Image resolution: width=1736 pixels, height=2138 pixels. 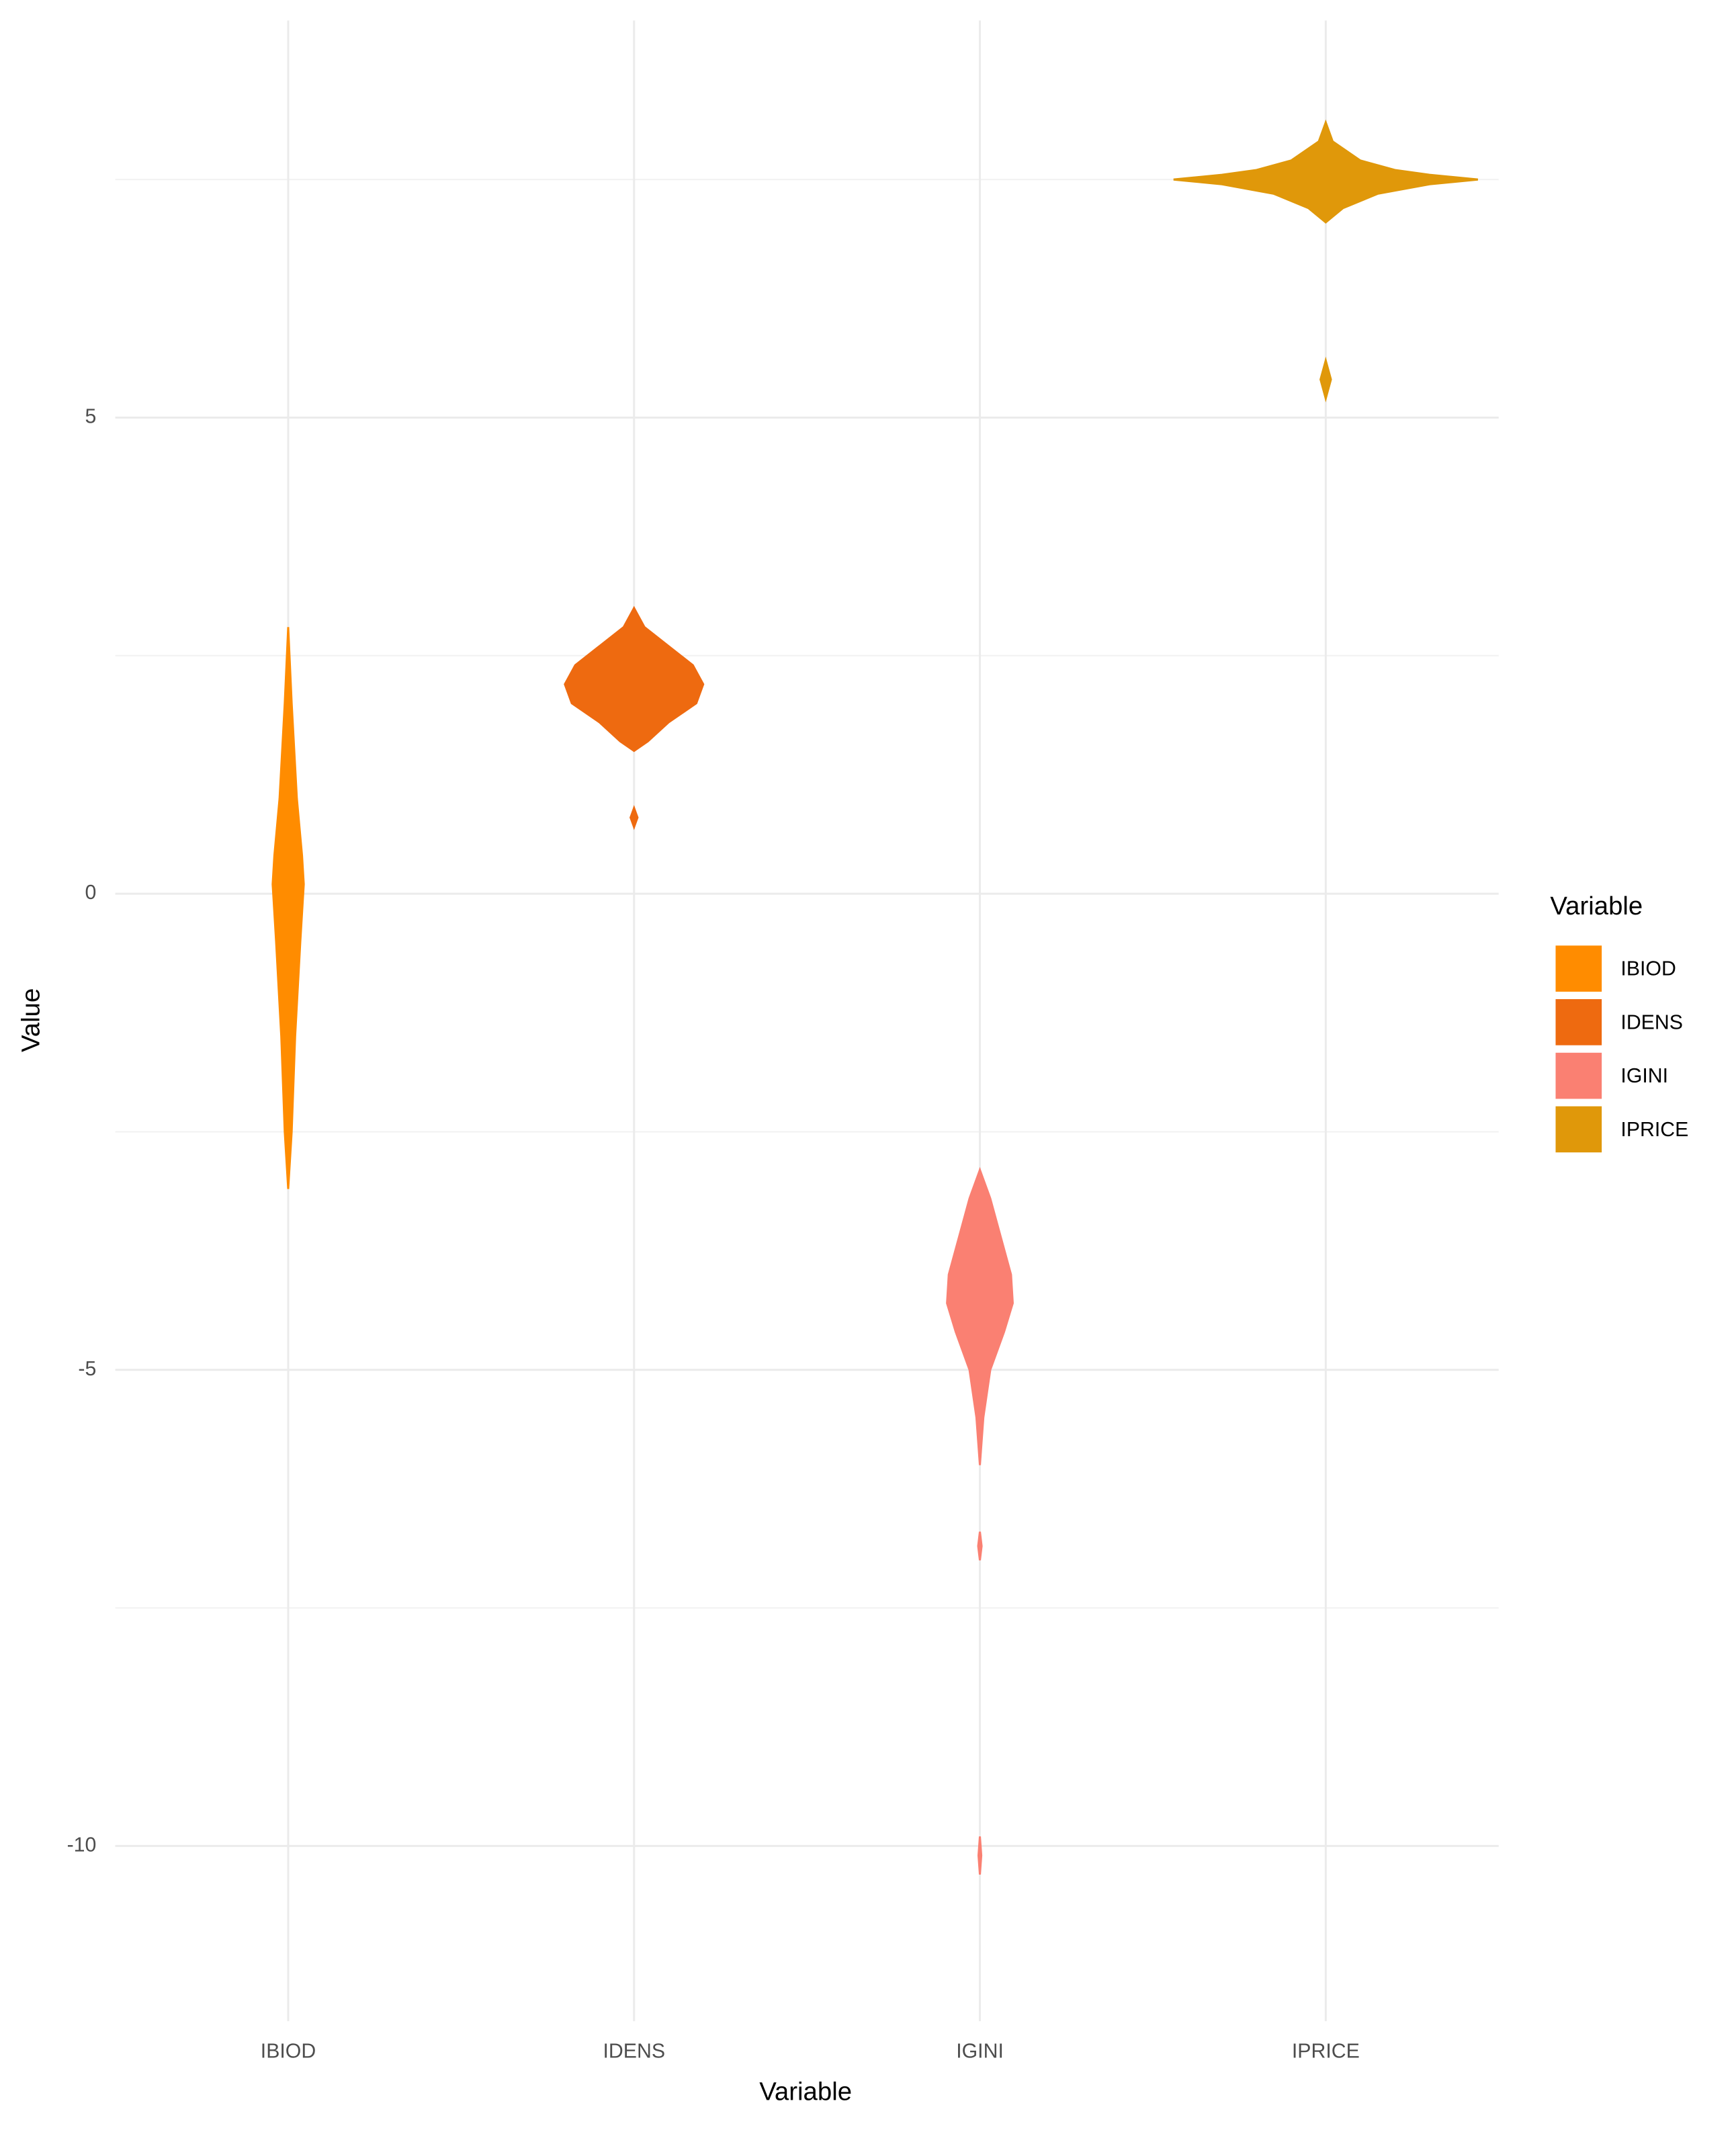 I want to click on legend-label: IDENS, so click(x=1651, y=1022).